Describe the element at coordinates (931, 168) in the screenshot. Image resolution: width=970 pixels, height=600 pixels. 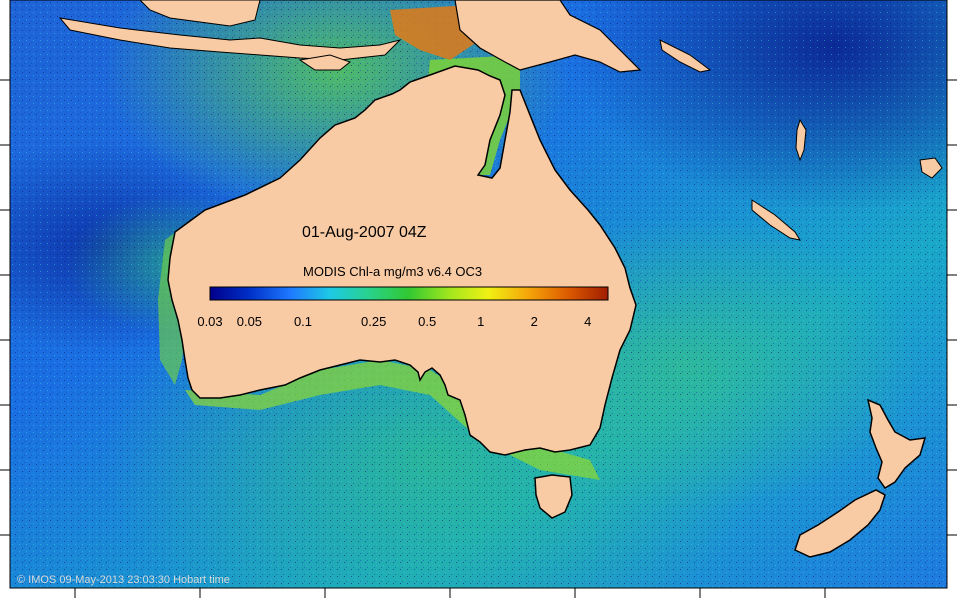
I see `fiji-islands` at that location.